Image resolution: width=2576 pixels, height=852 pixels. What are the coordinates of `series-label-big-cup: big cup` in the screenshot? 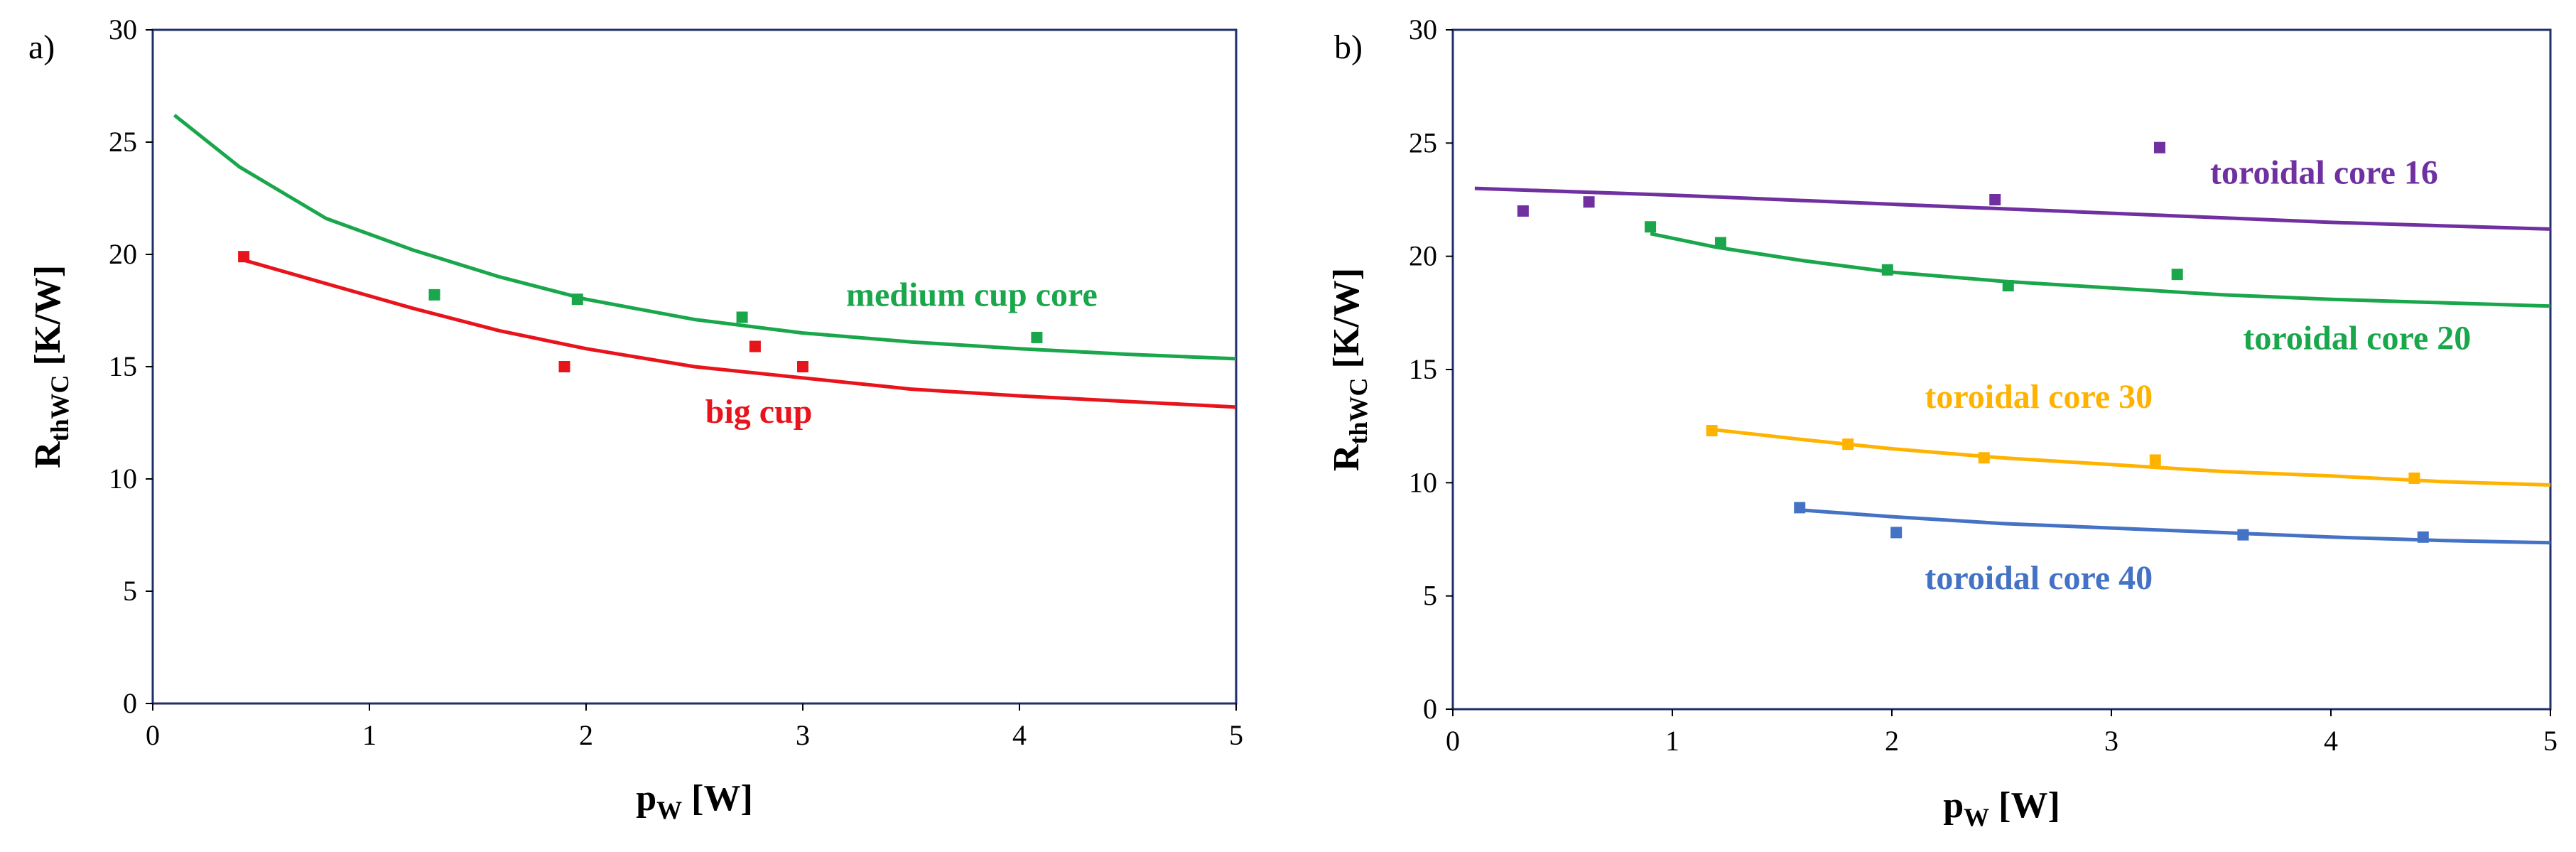 It's located at (759, 412).